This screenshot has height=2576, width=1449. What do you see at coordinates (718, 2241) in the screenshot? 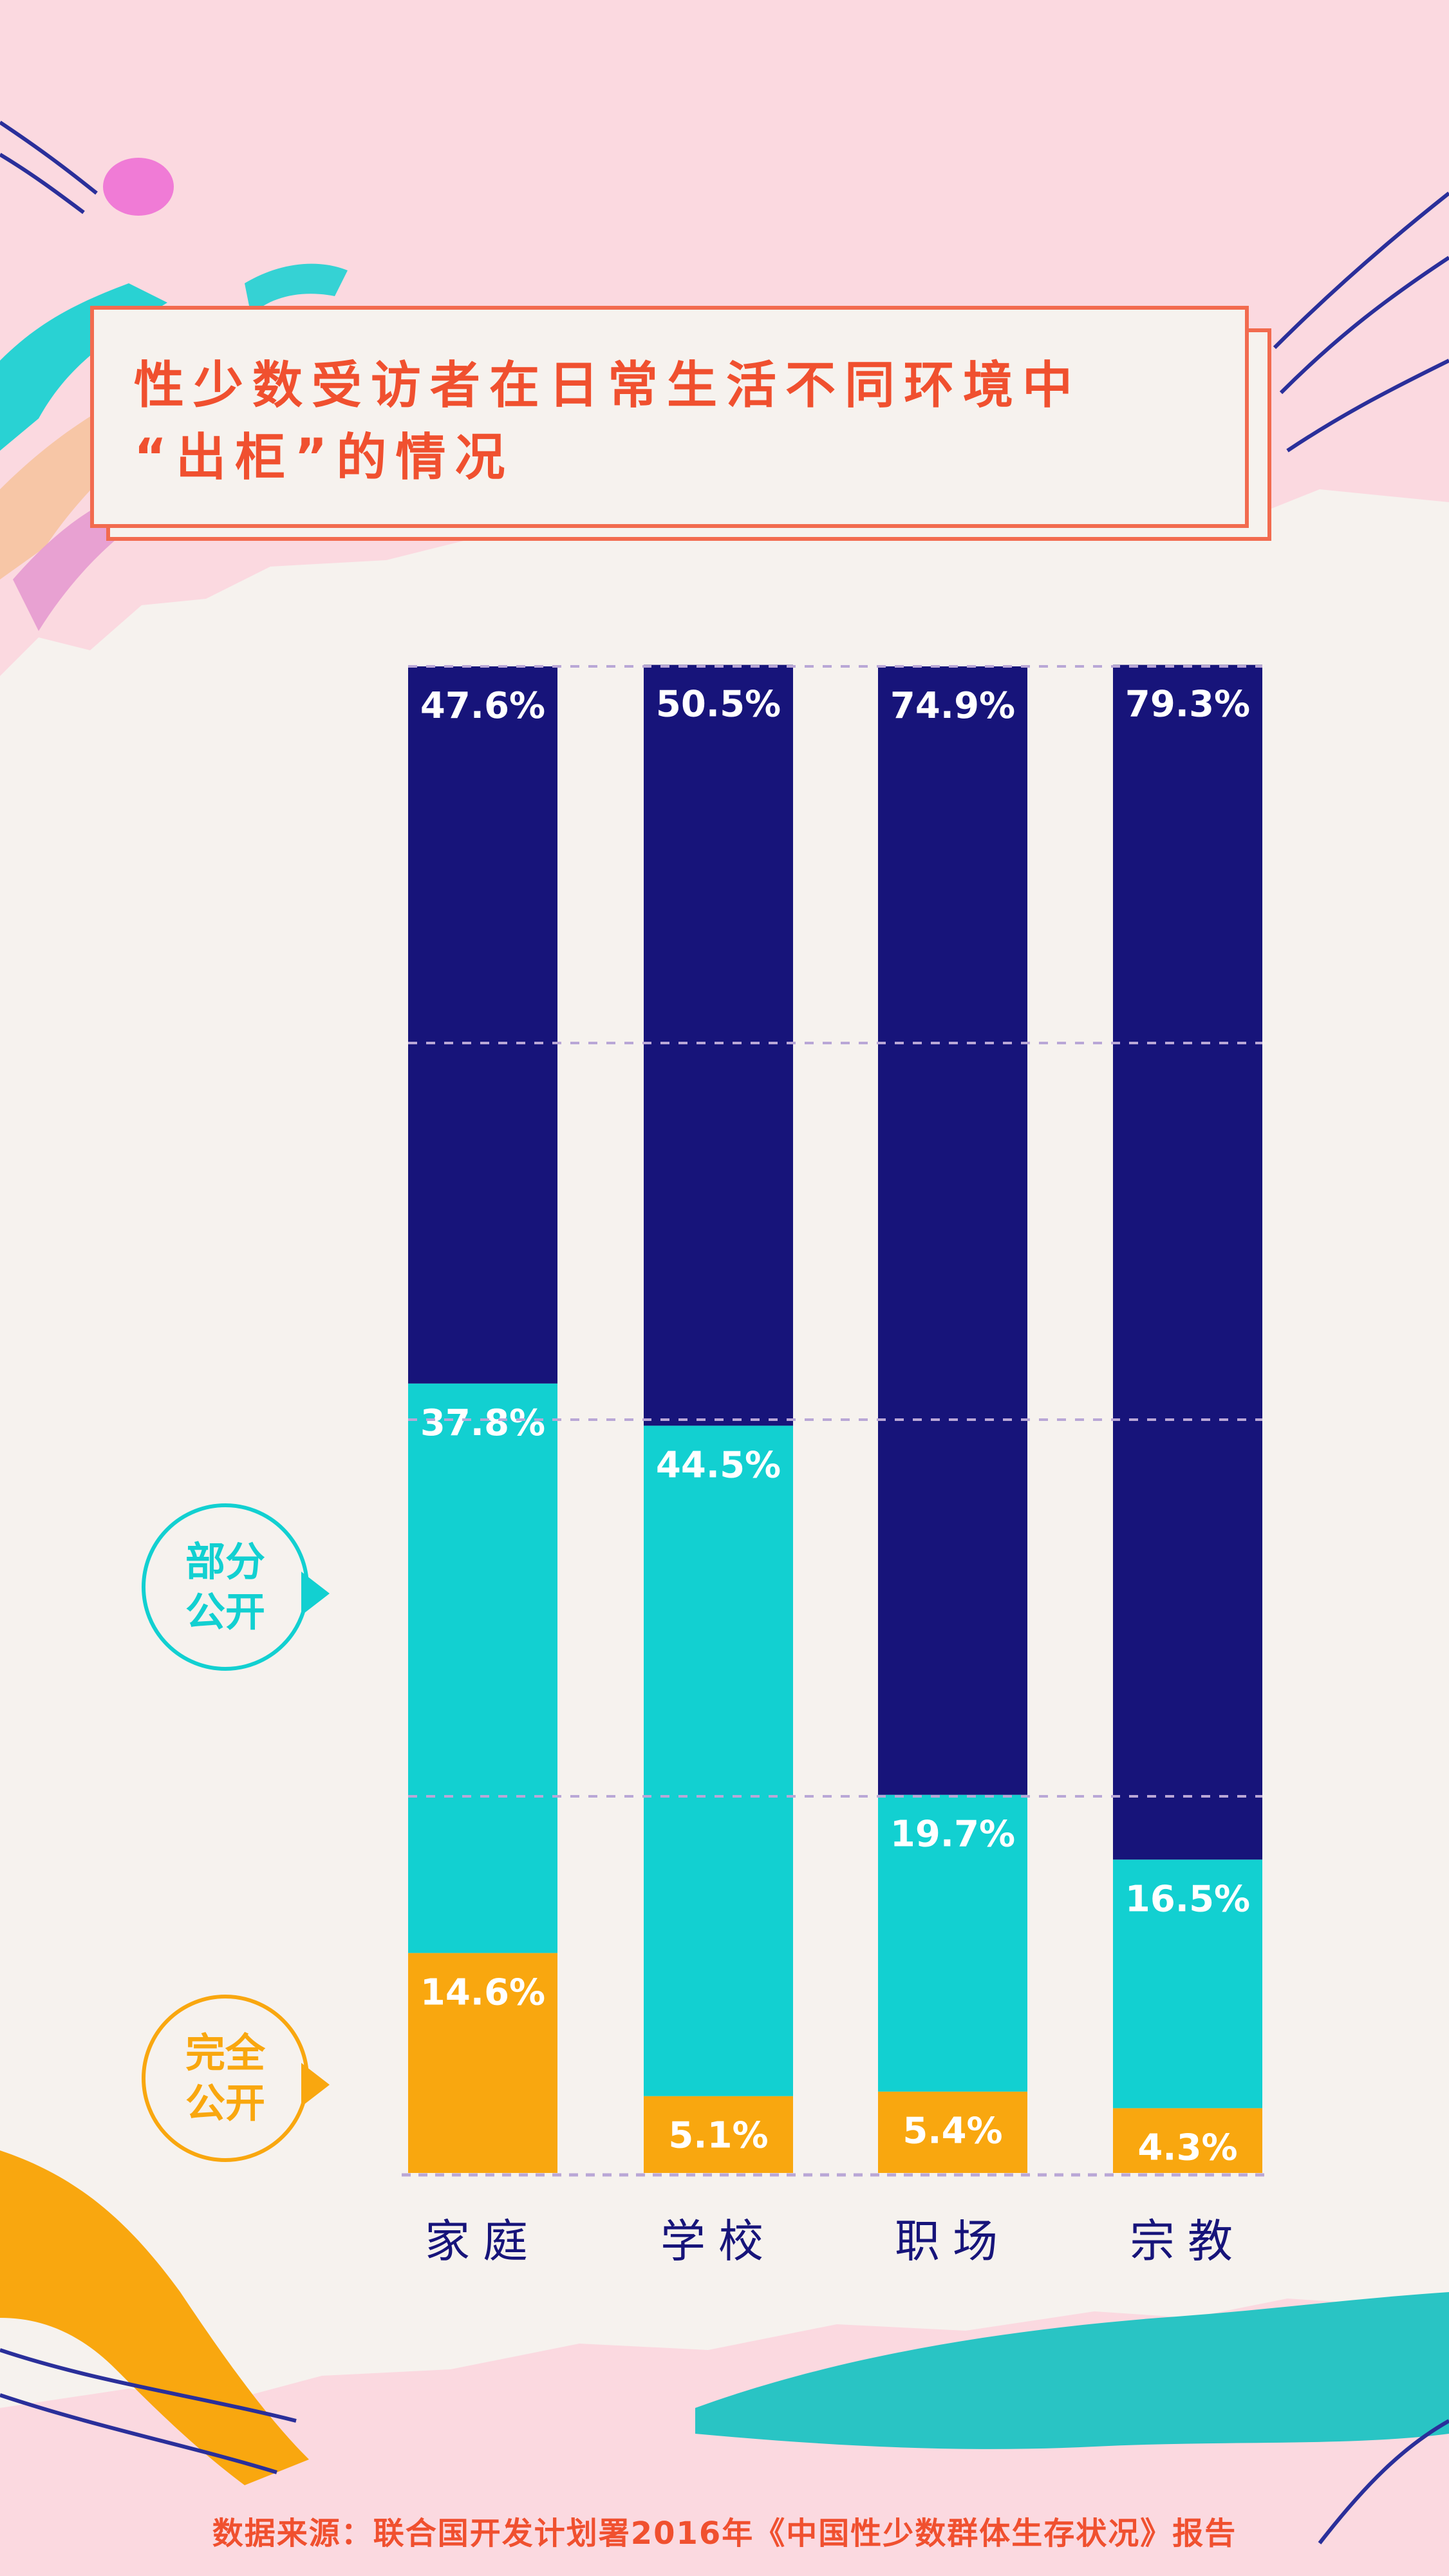
I see `category-label-2: 学校` at bounding box center [718, 2241].